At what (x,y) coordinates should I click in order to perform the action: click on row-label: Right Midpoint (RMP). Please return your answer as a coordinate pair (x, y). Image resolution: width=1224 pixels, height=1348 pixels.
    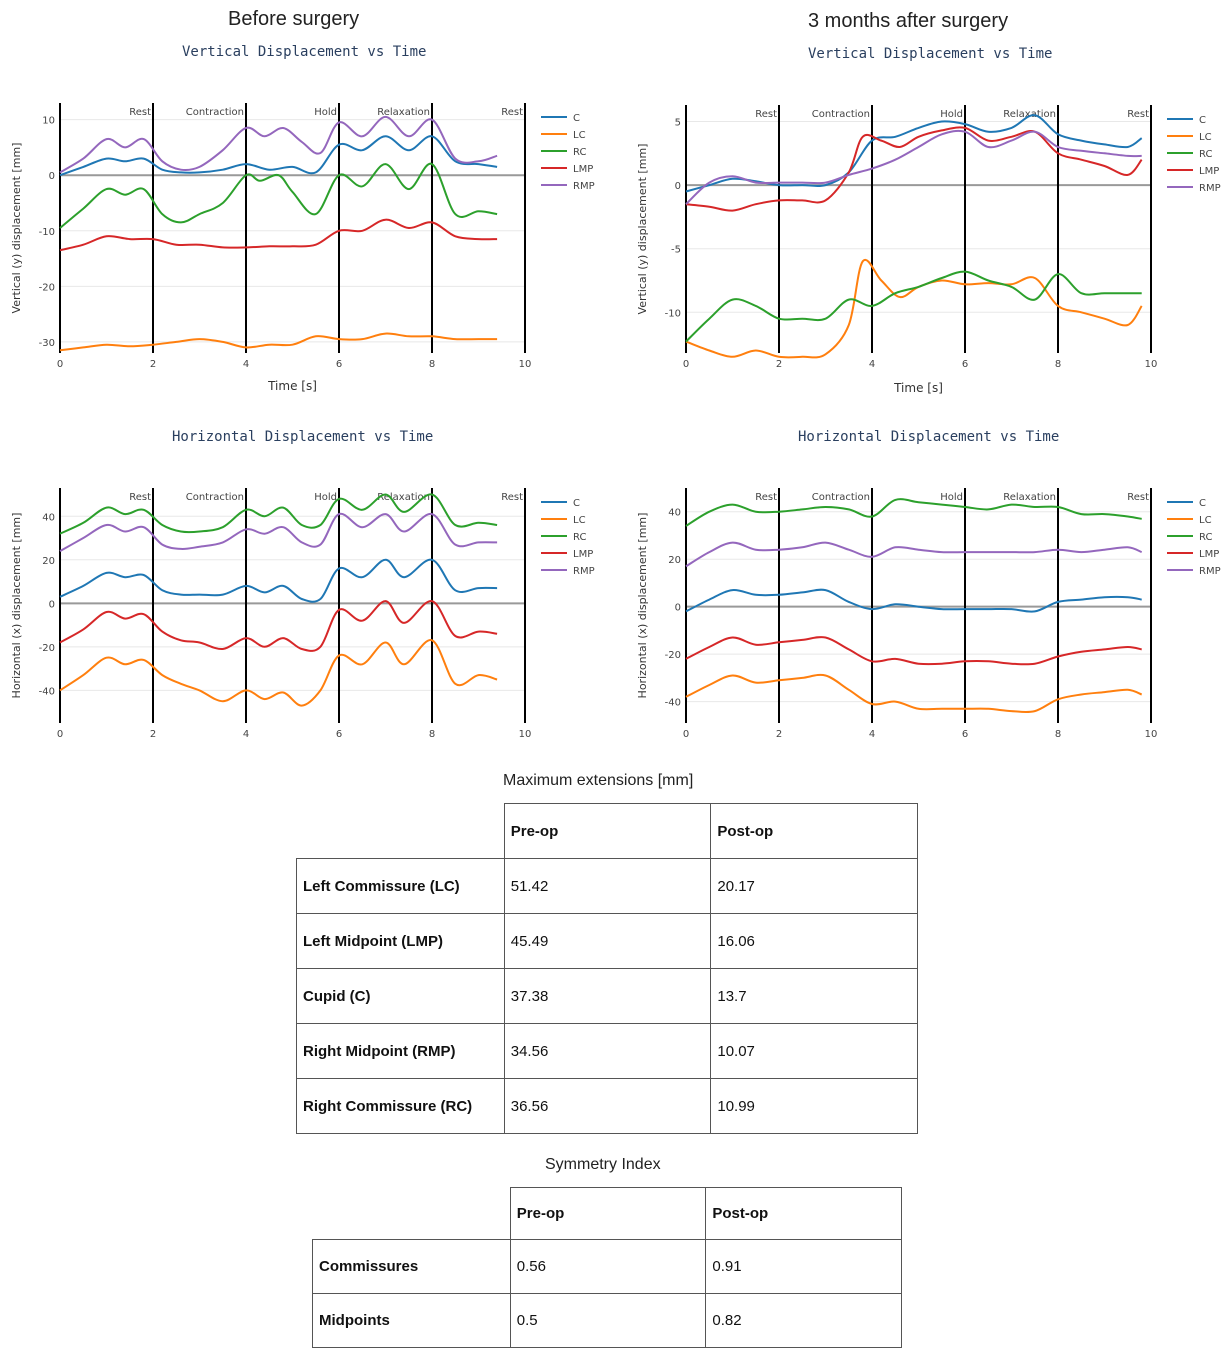
    Looking at the image, I should click on (400, 1051).